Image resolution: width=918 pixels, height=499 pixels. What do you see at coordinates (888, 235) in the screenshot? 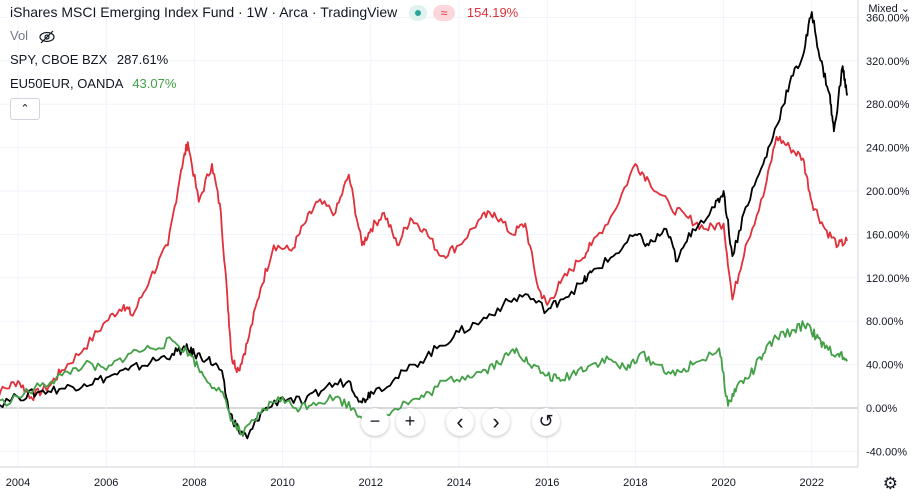
I see `y-tick-label: 160.00%` at bounding box center [888, 235].